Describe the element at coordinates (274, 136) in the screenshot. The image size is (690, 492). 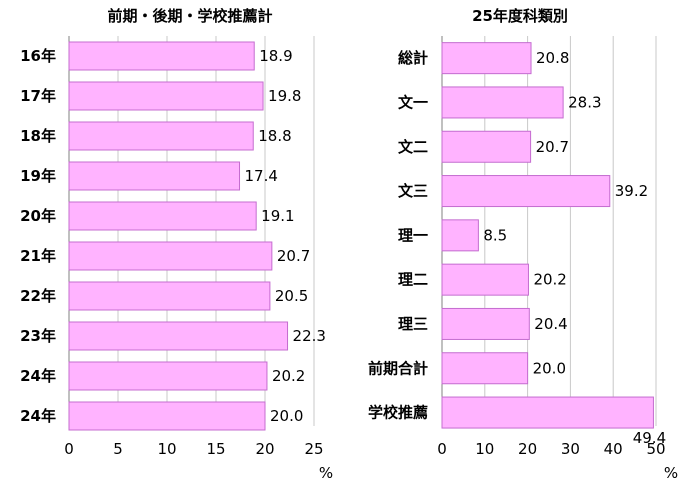
I see `chart-left-value-label: 18.8` at that location.